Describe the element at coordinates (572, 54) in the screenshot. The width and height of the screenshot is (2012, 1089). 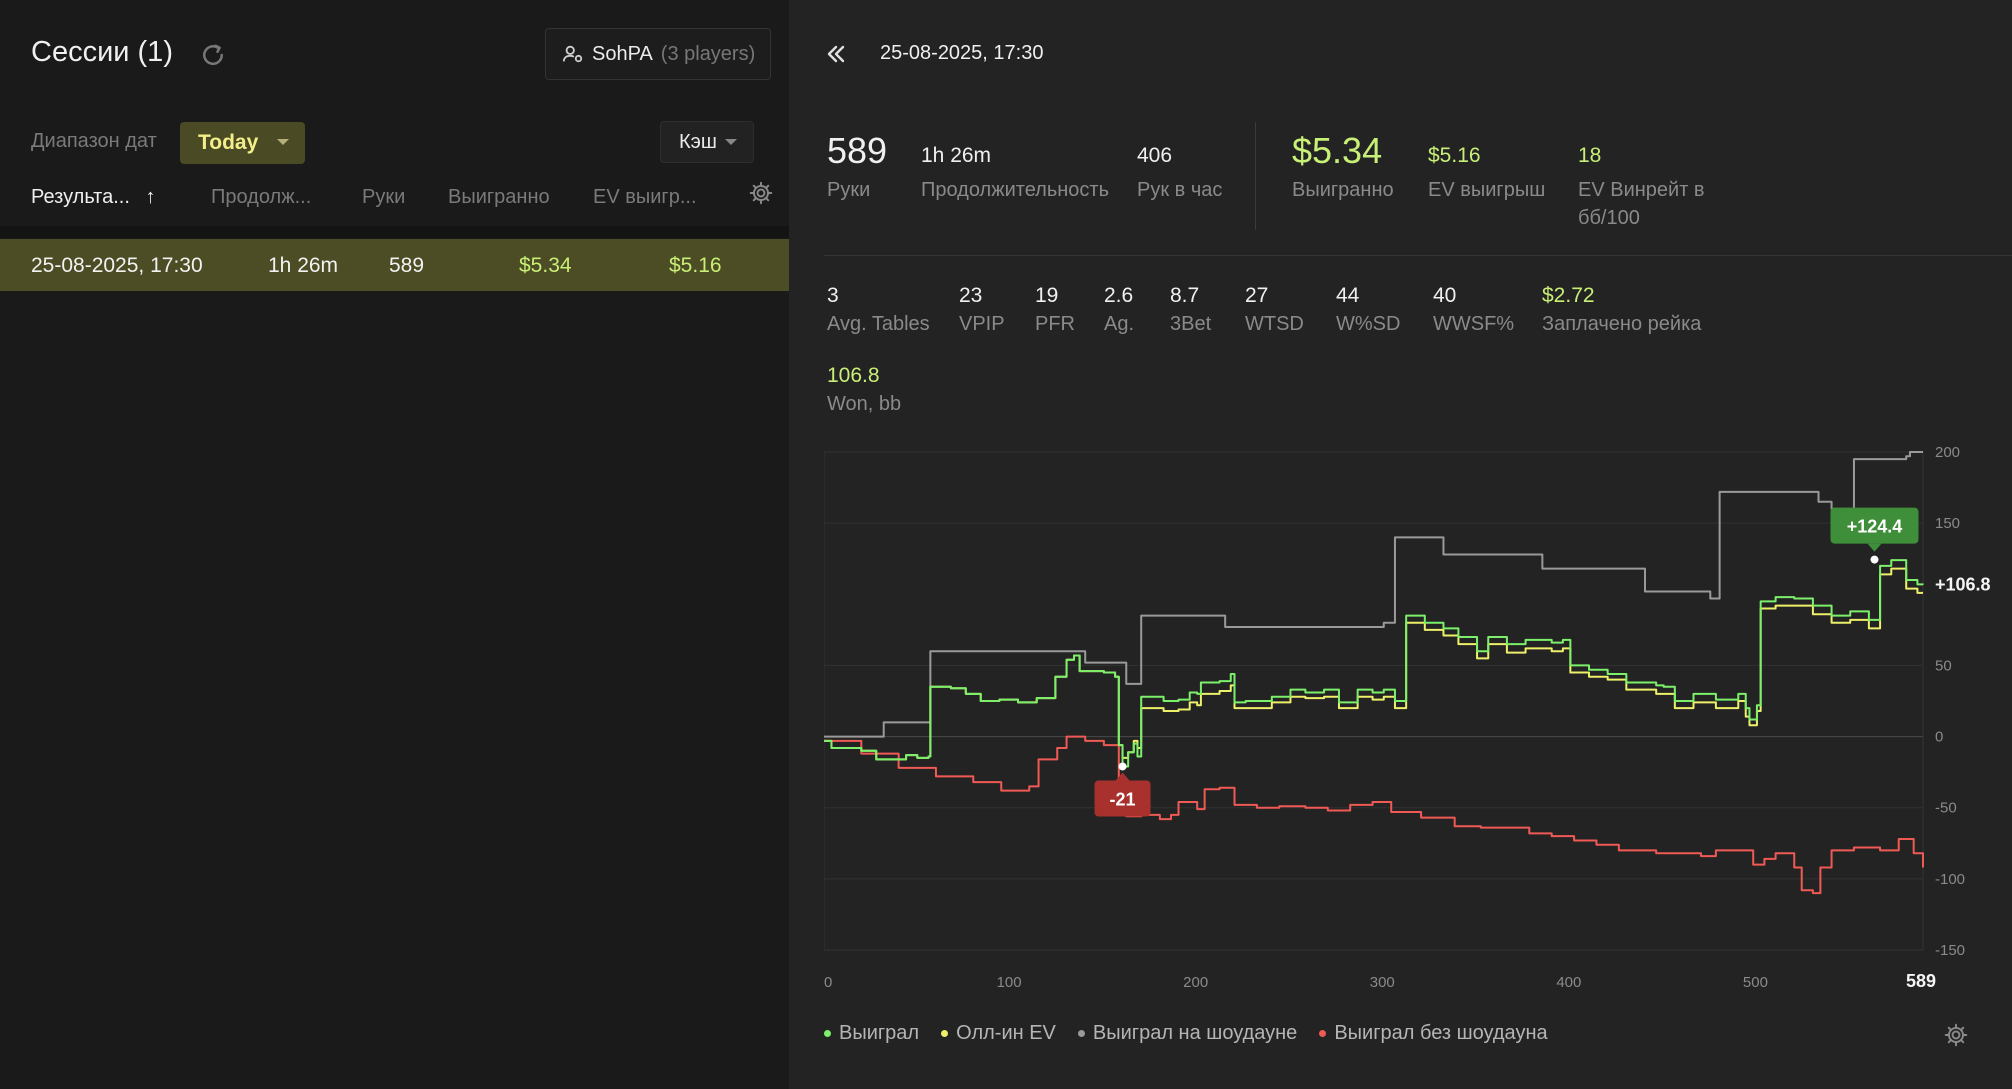
I see `user-settings-icon` at that location.